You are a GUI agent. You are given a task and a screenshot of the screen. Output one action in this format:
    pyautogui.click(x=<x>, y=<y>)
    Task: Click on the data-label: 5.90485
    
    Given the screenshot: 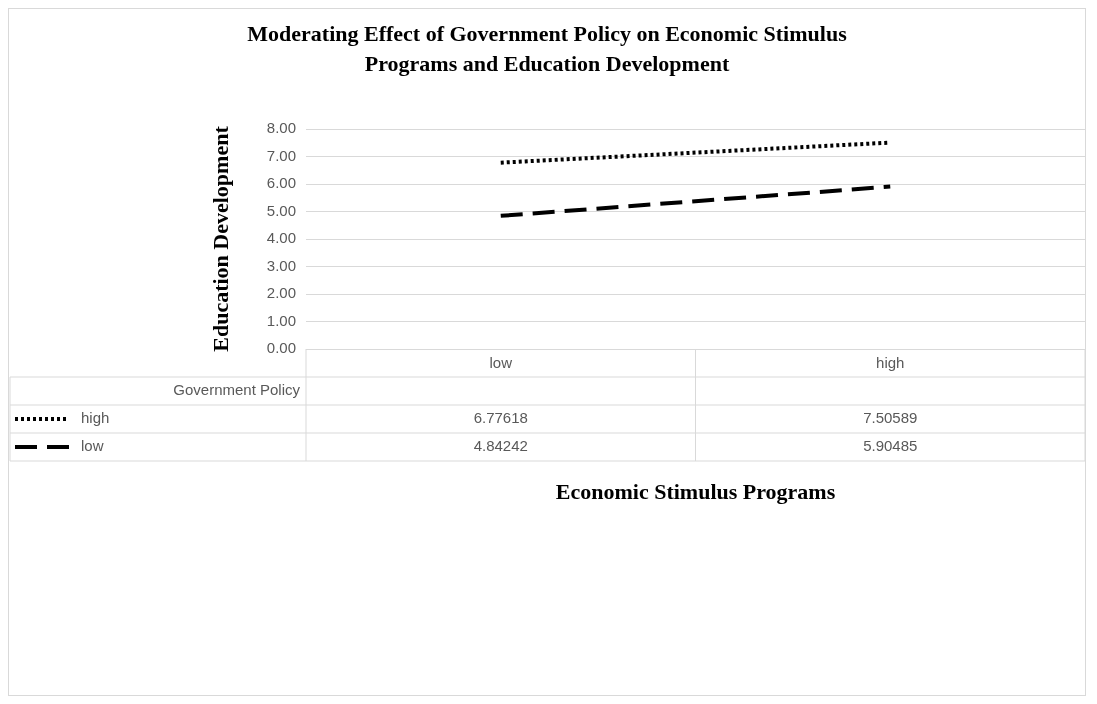 What is the action you would take?
    pyautogui.click(x=890, y=446)
    